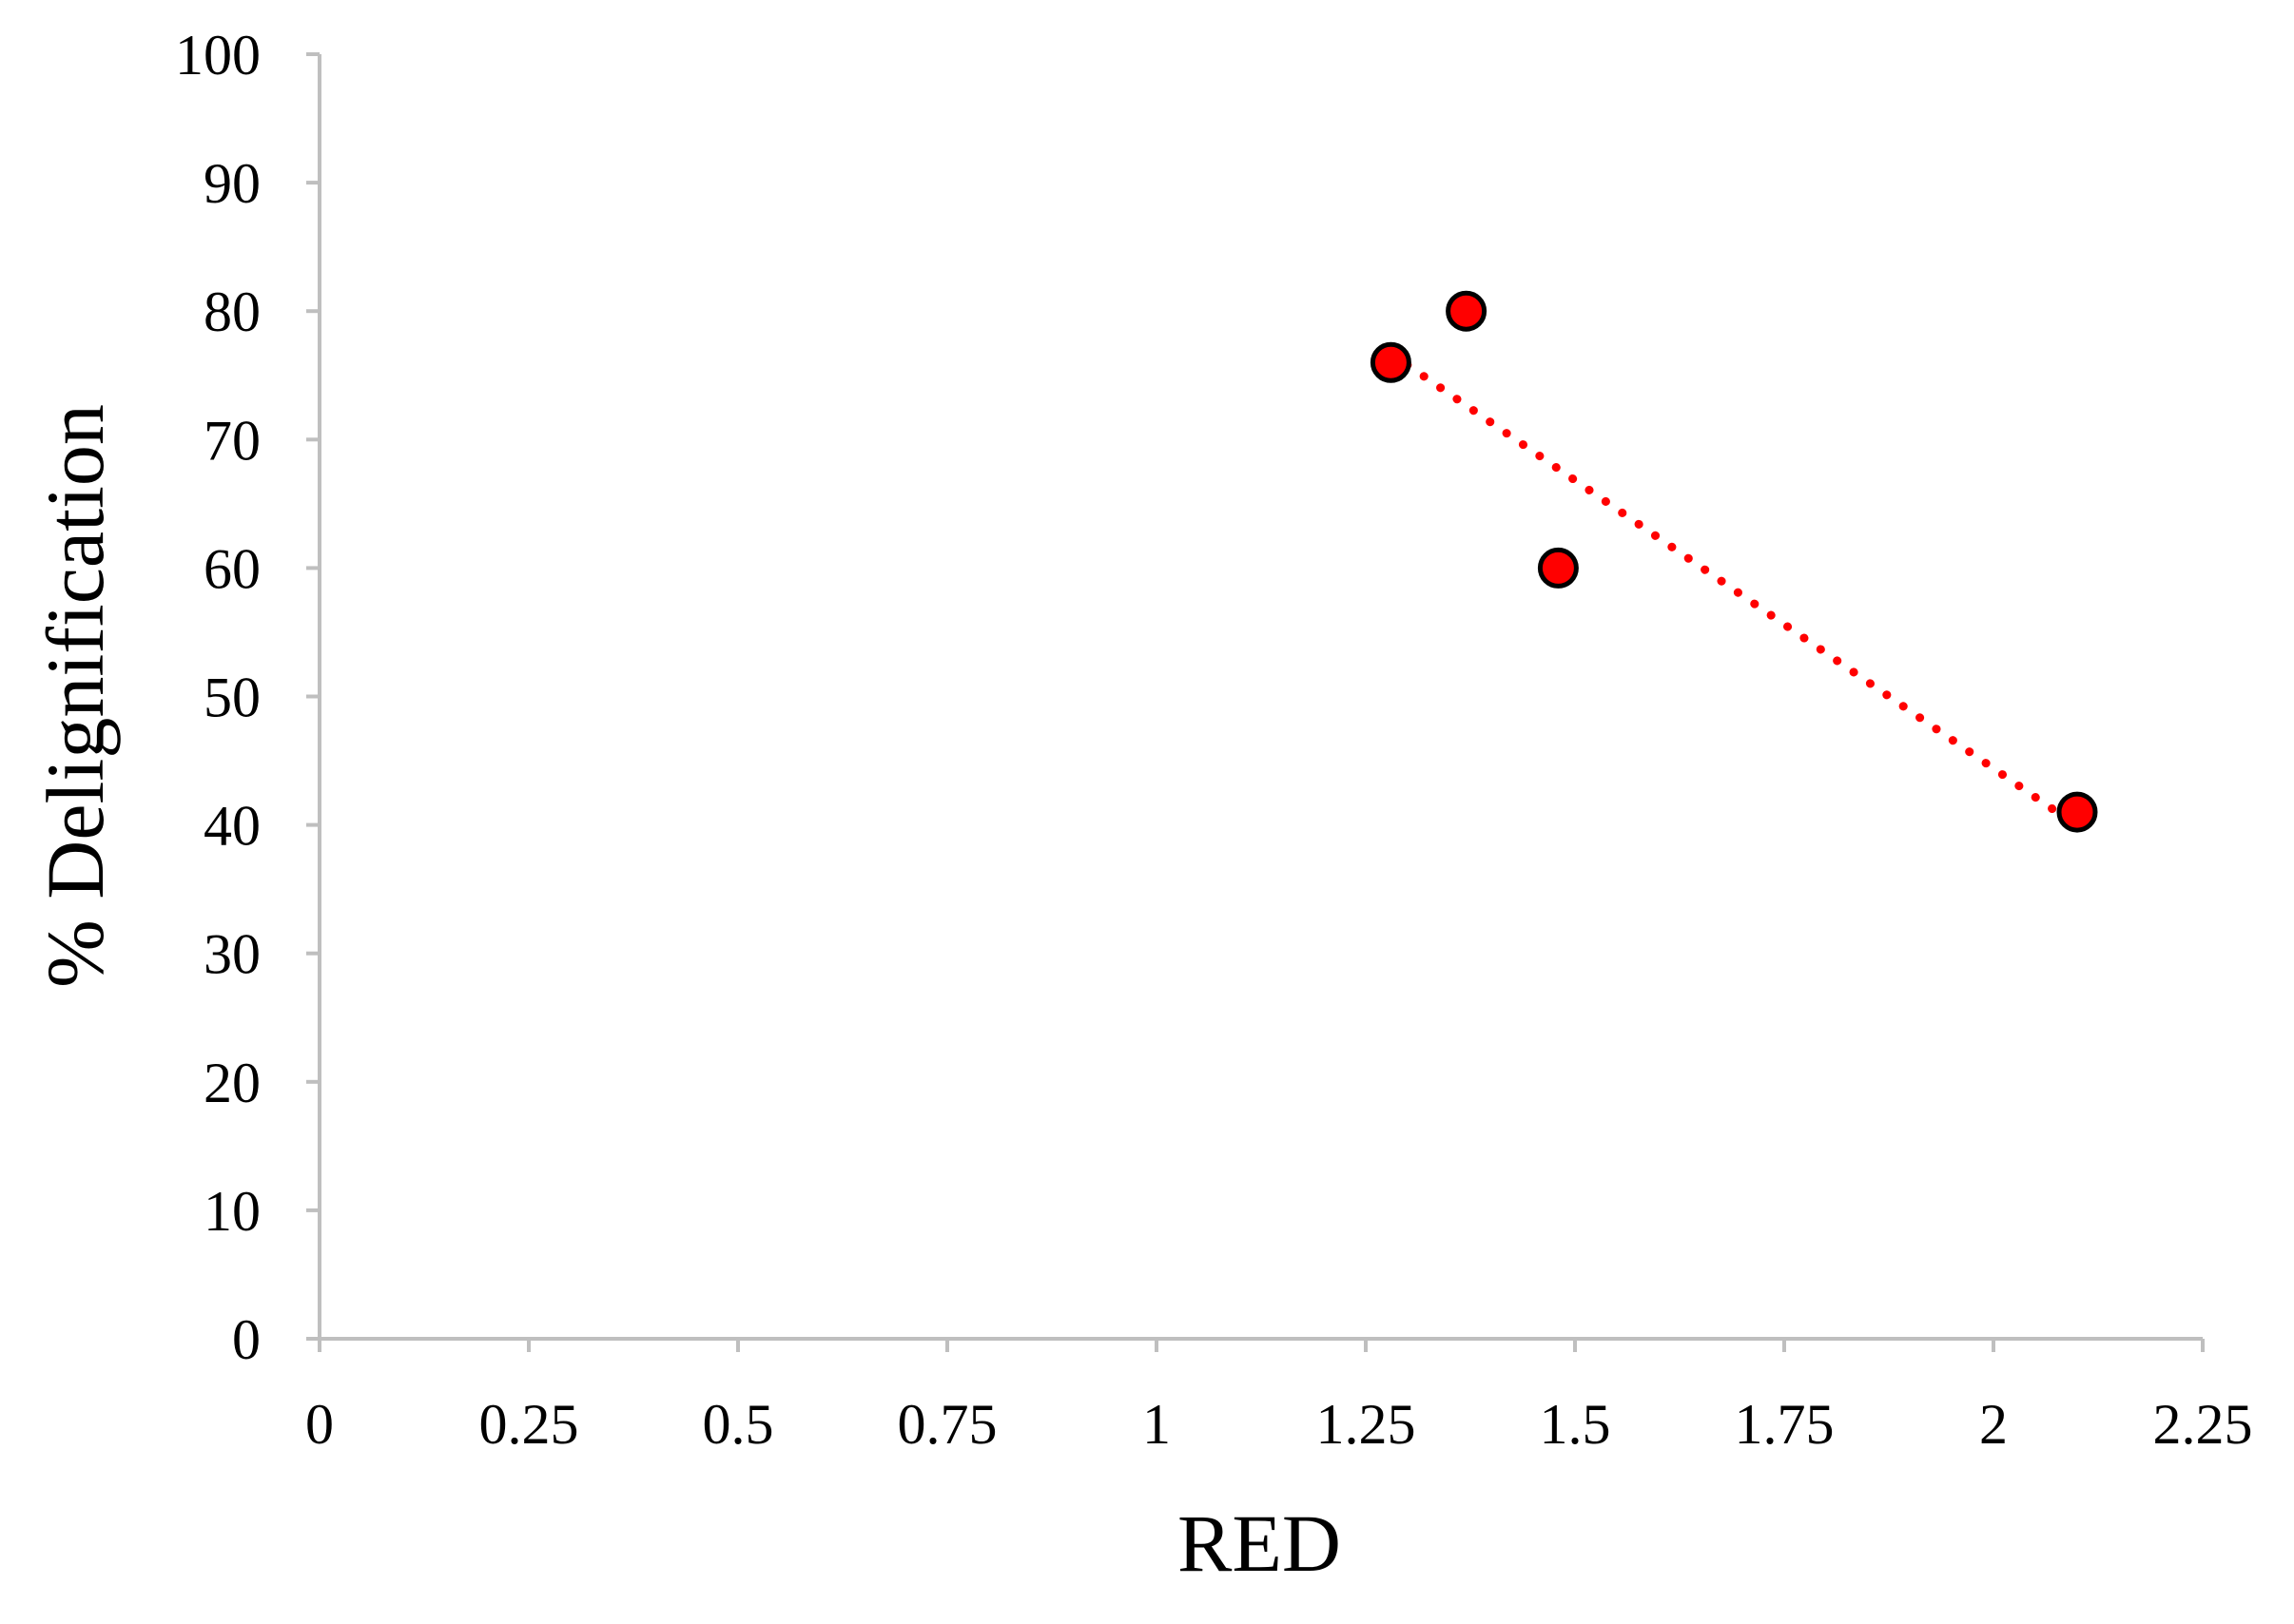  I want to click on x-tick-label: 1, so click(1156, 1424).